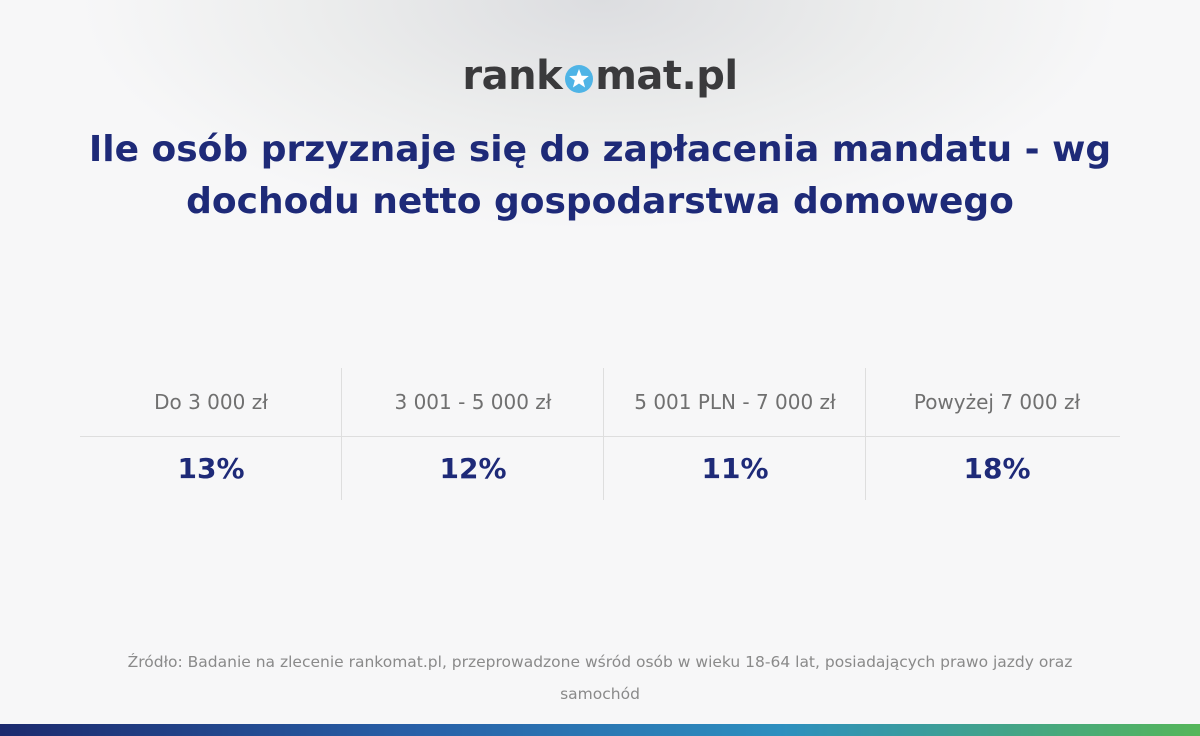 This screenshot has width=1200, height=736. What do you see at coordinates (473, 402) in the screenshot?
I see `income-bracket-label: 3 001 - 5 000 zł` at bounding box center [473, 402].